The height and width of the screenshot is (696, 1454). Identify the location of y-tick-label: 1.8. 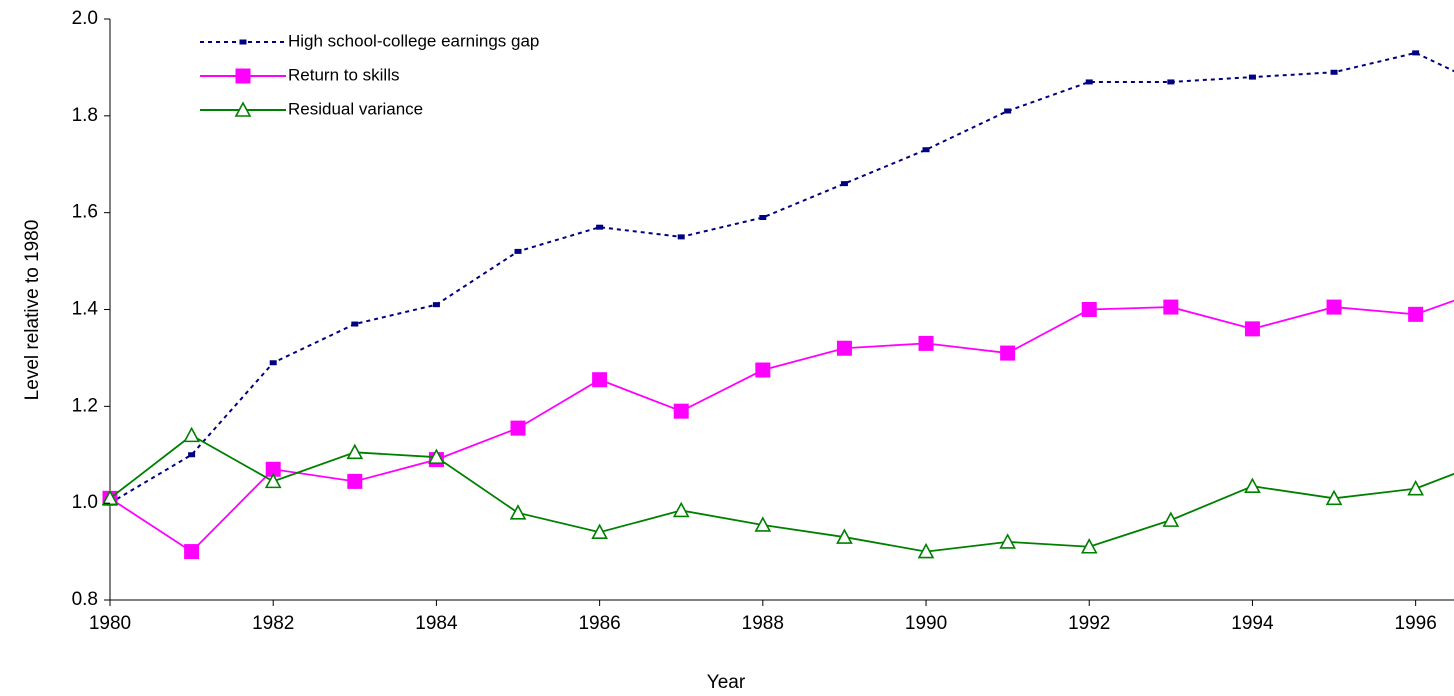
(85, 115).